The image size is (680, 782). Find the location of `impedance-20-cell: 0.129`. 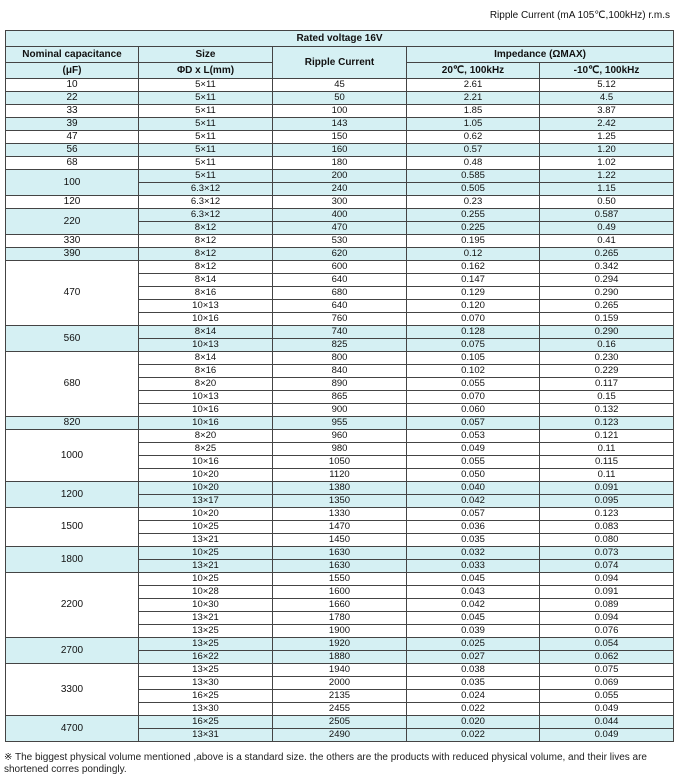

impedance-20-cell: 0.129 is located at coordinates (473, 293).